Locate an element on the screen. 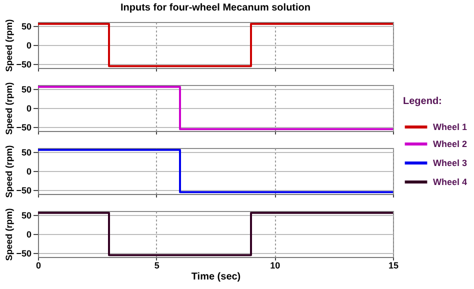 The image size is (474, 289). x-tick-label: 5 is located at coordinates (157, 265).